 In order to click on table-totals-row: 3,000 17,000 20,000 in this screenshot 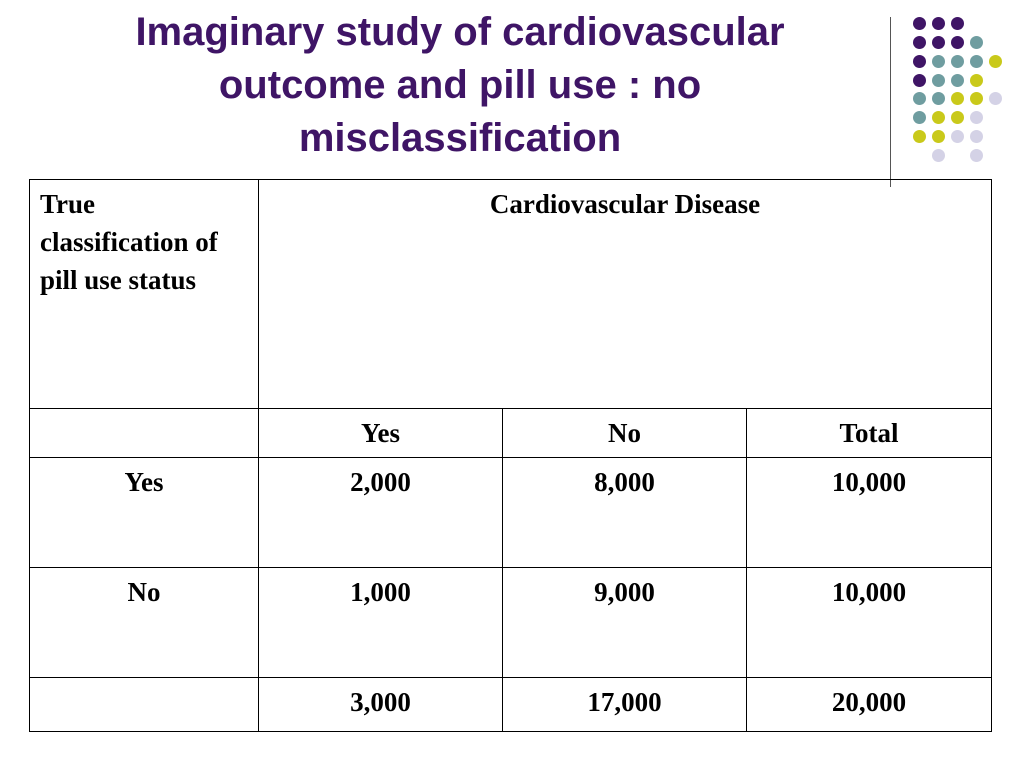, I will do `click(511, 704)`.